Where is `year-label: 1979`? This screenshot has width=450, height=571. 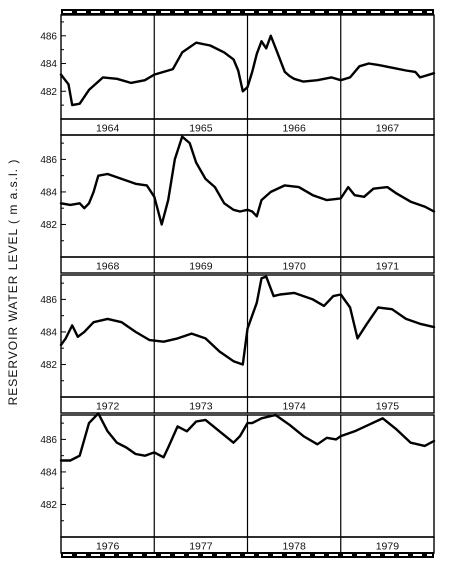
year-label: 1979 is located at coordinates (388, 547).